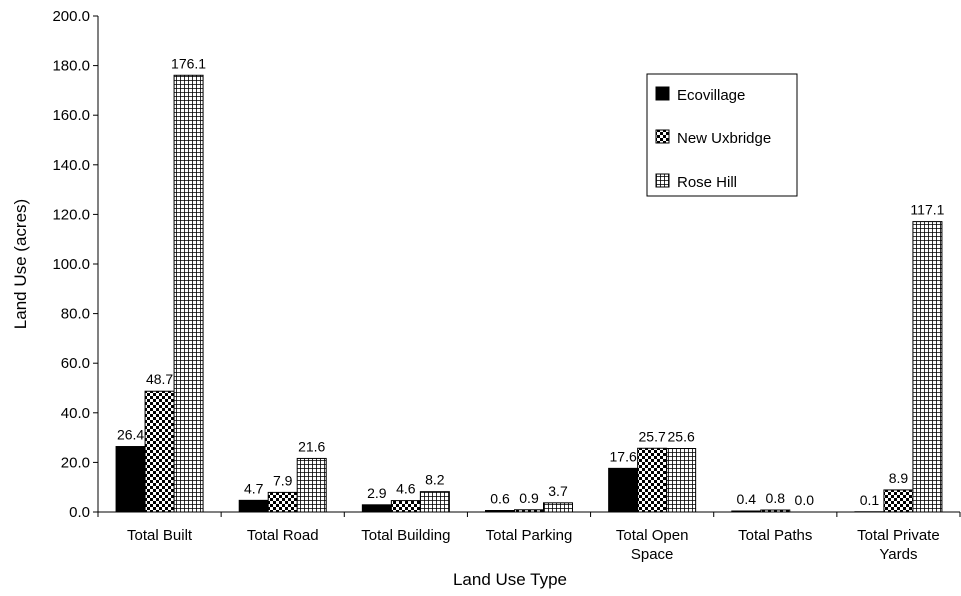 The image size is (961, 596). Describe the element at coordinates (254, 488) in the screenshot. I see `data-label: 4.7` at that location.